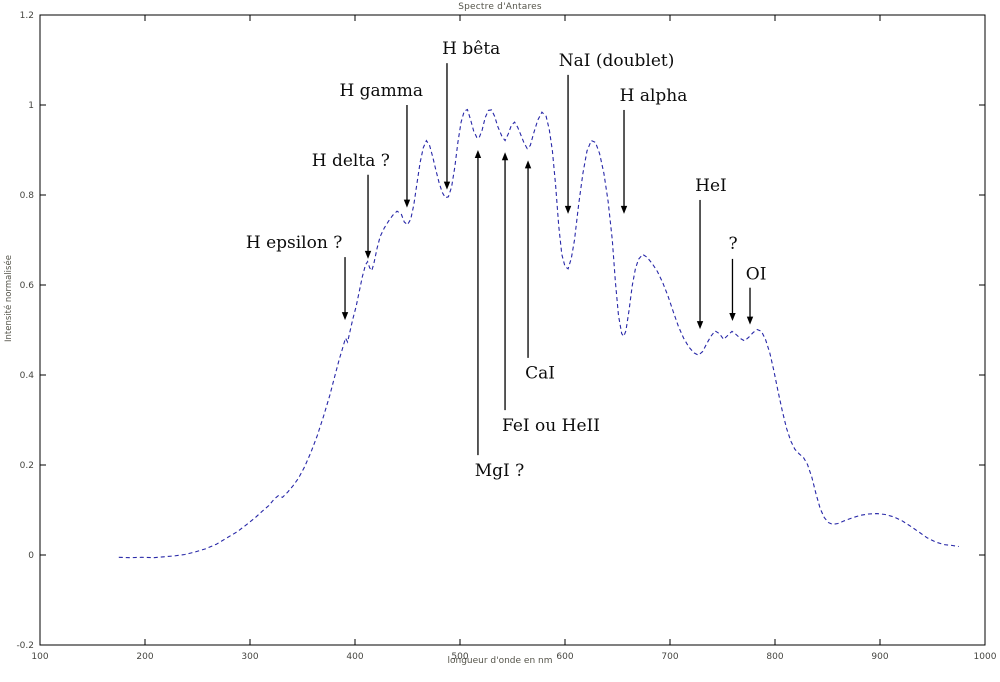  I want to click on annotation-label: ?, so click(732, 244).